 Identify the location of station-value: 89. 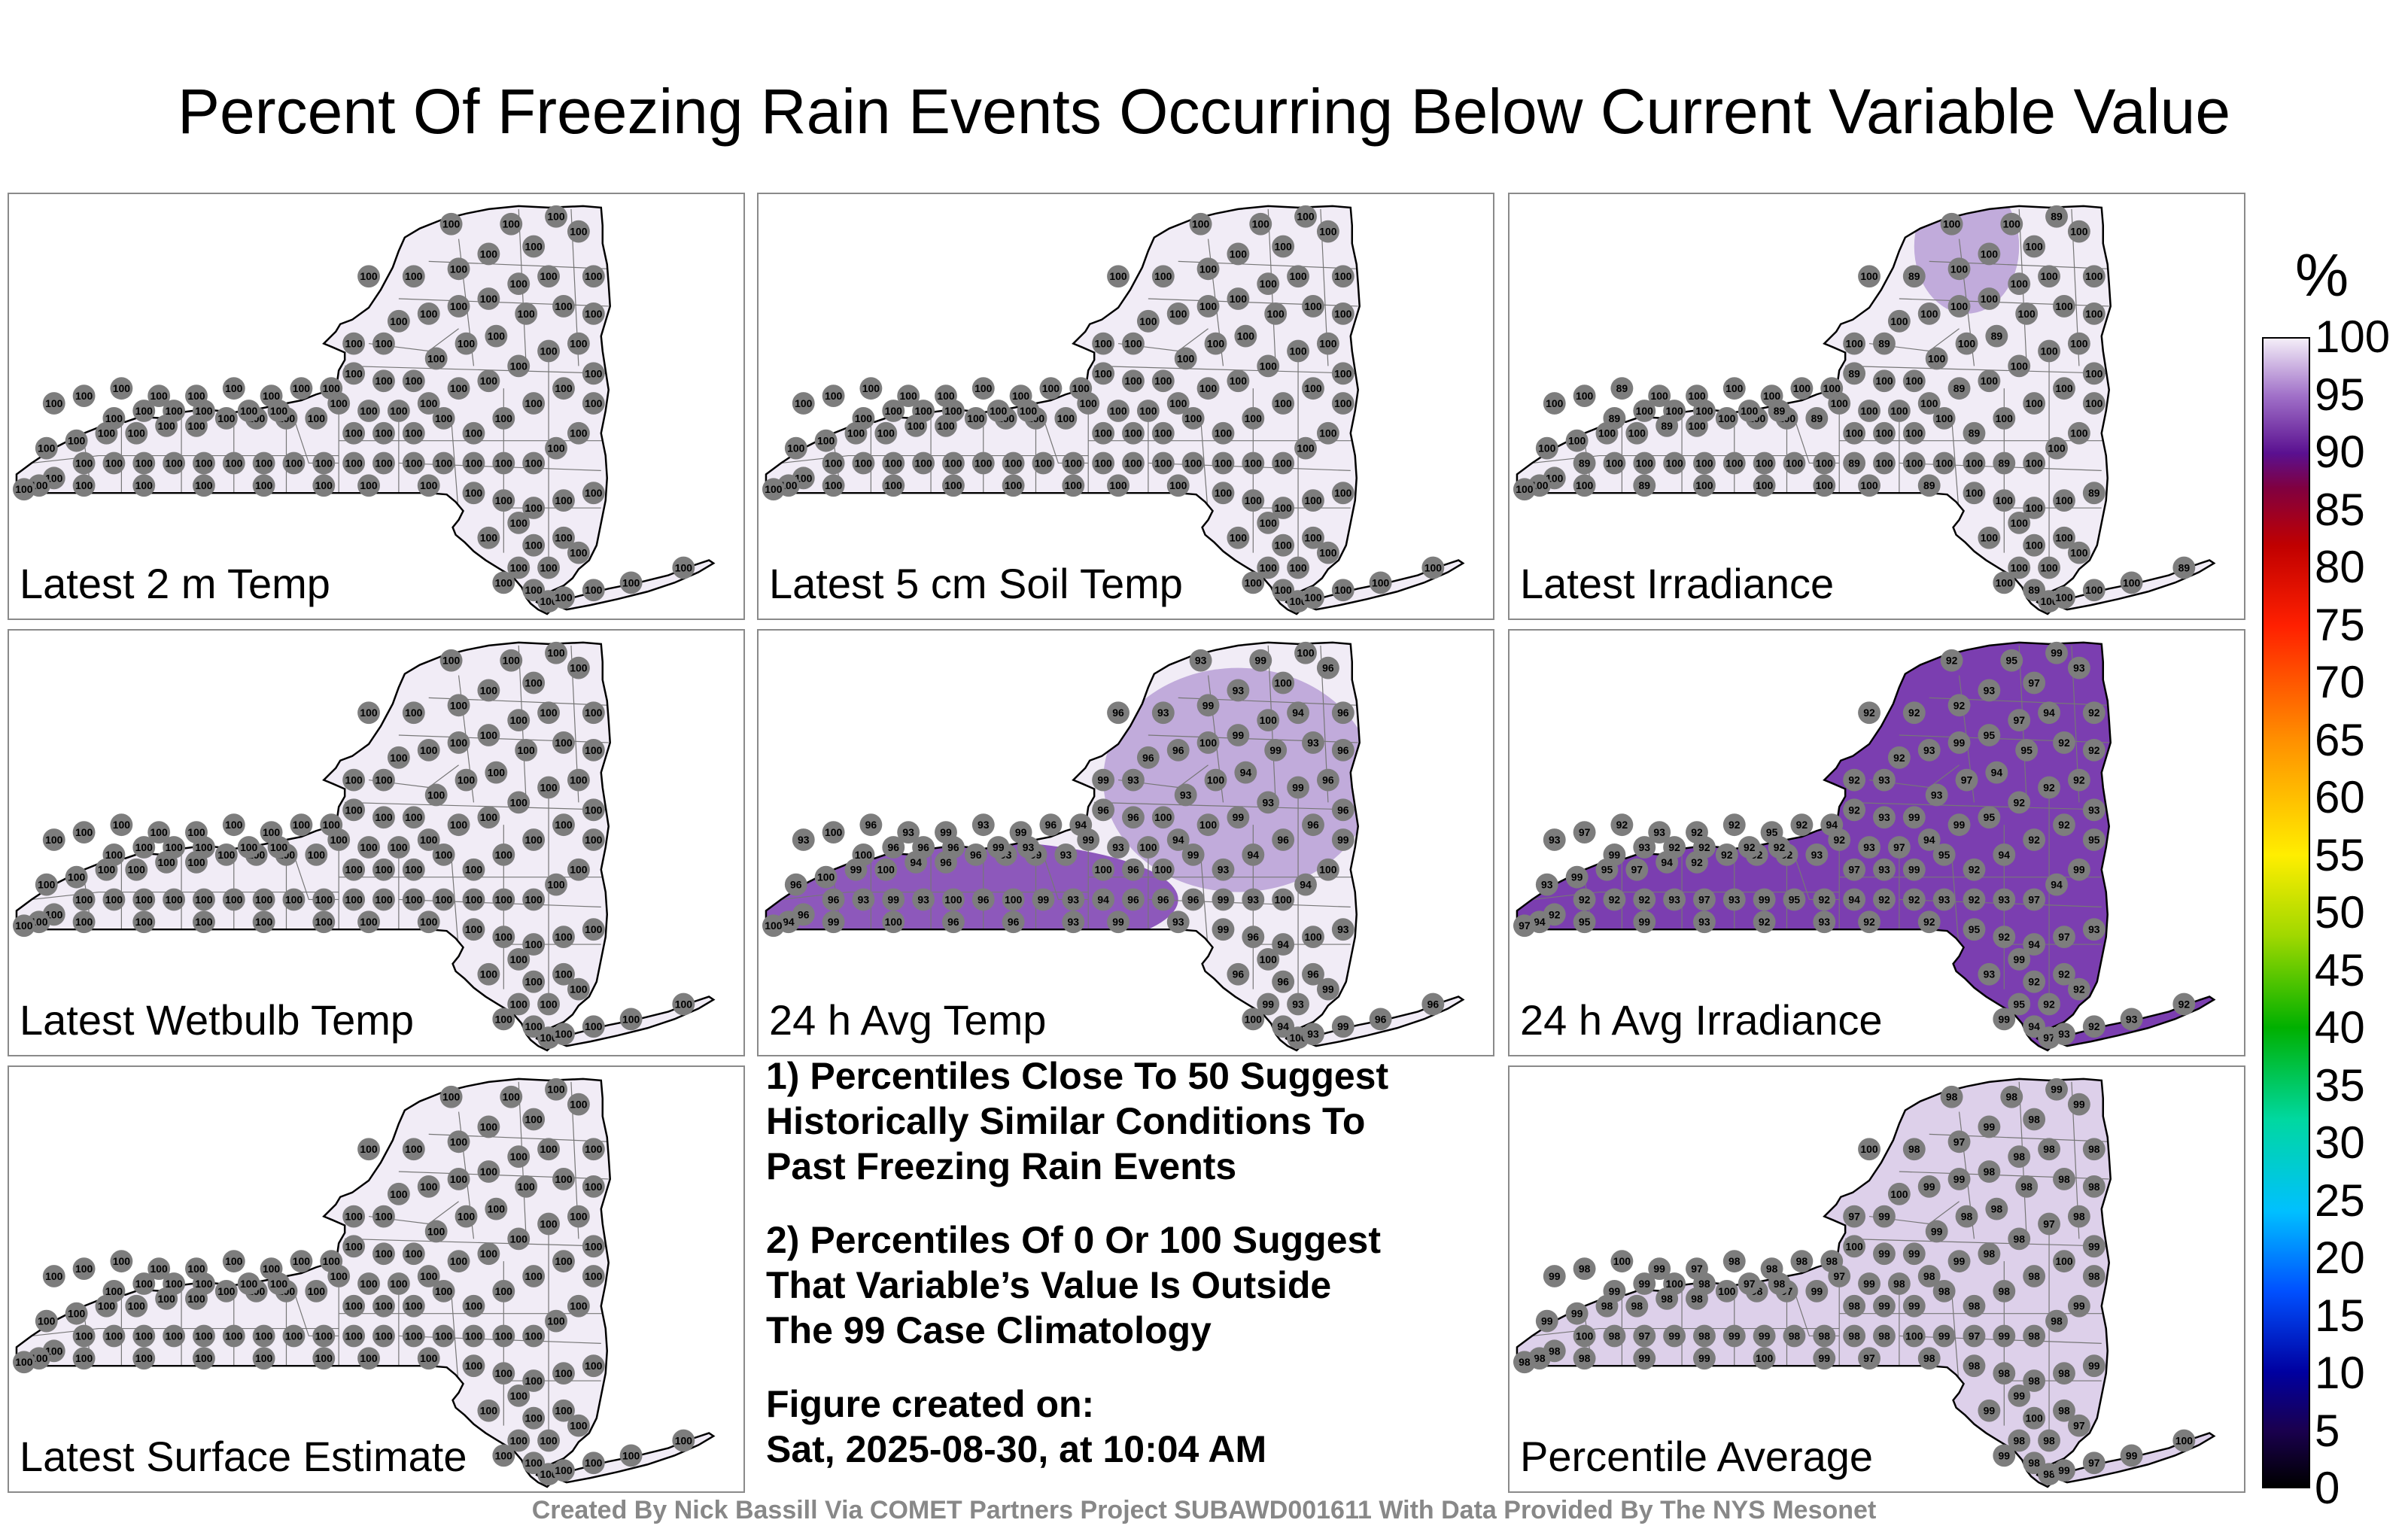
(2184, 567).